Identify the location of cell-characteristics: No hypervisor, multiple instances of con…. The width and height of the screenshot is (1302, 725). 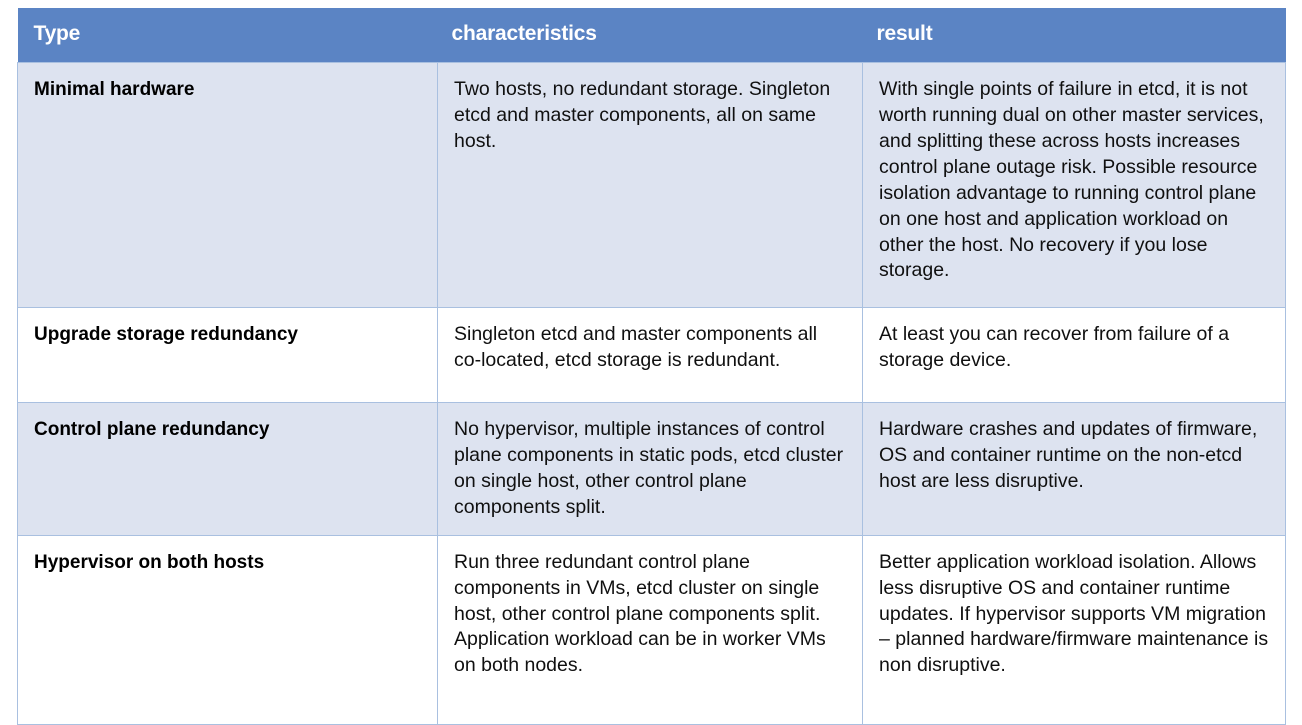
(650, 469).